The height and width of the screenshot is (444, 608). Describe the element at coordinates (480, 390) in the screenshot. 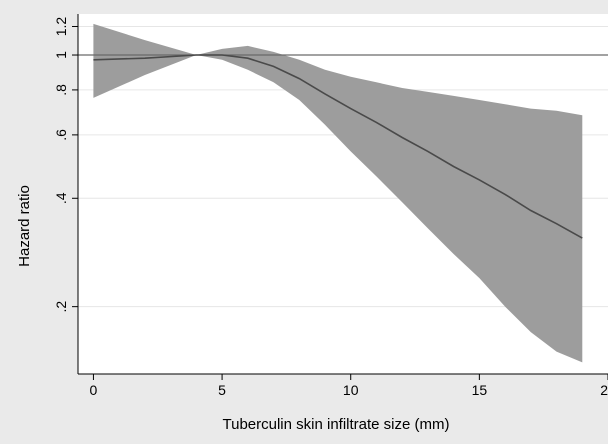

I see `x-tick-label: 15` at that location.